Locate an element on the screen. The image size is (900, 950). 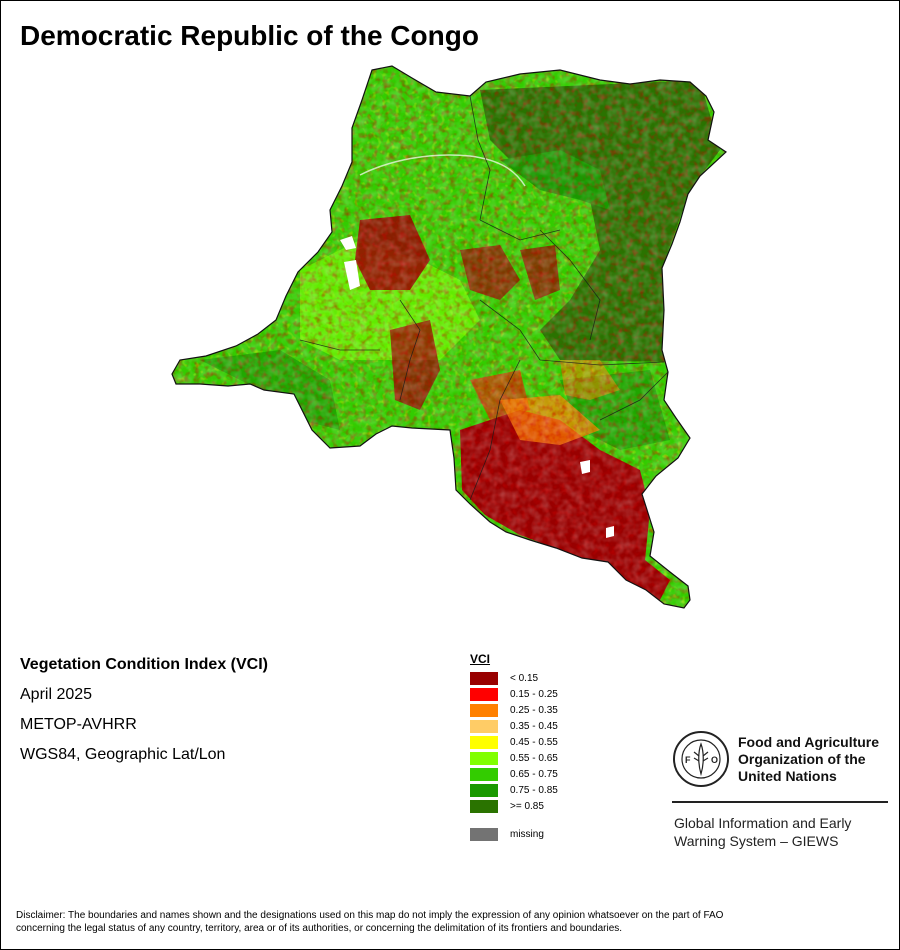
legend-item: 0.65 - 0.75 is located at coordinates (514, 774).